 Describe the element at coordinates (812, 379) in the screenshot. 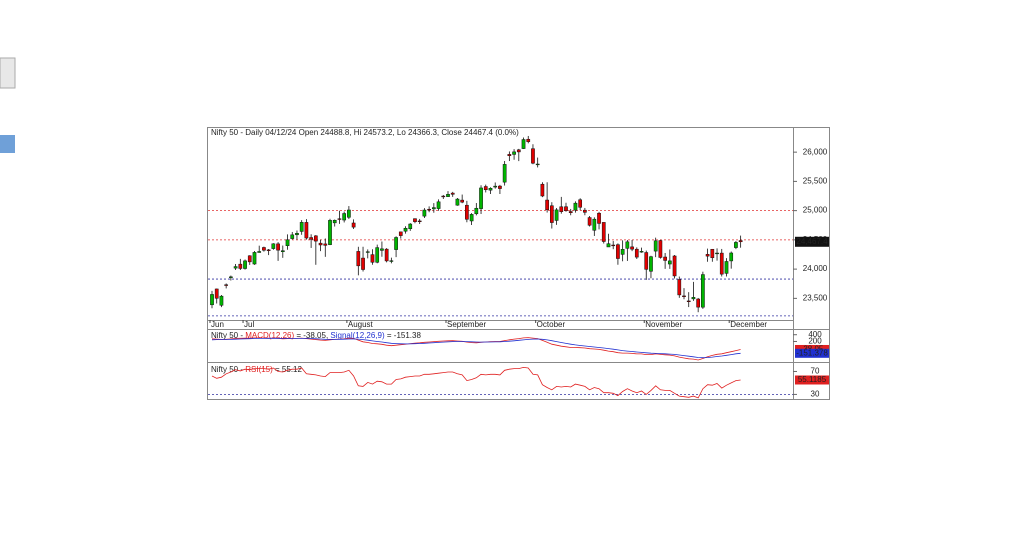

I see `value-box-label: 55.1185` at that location.